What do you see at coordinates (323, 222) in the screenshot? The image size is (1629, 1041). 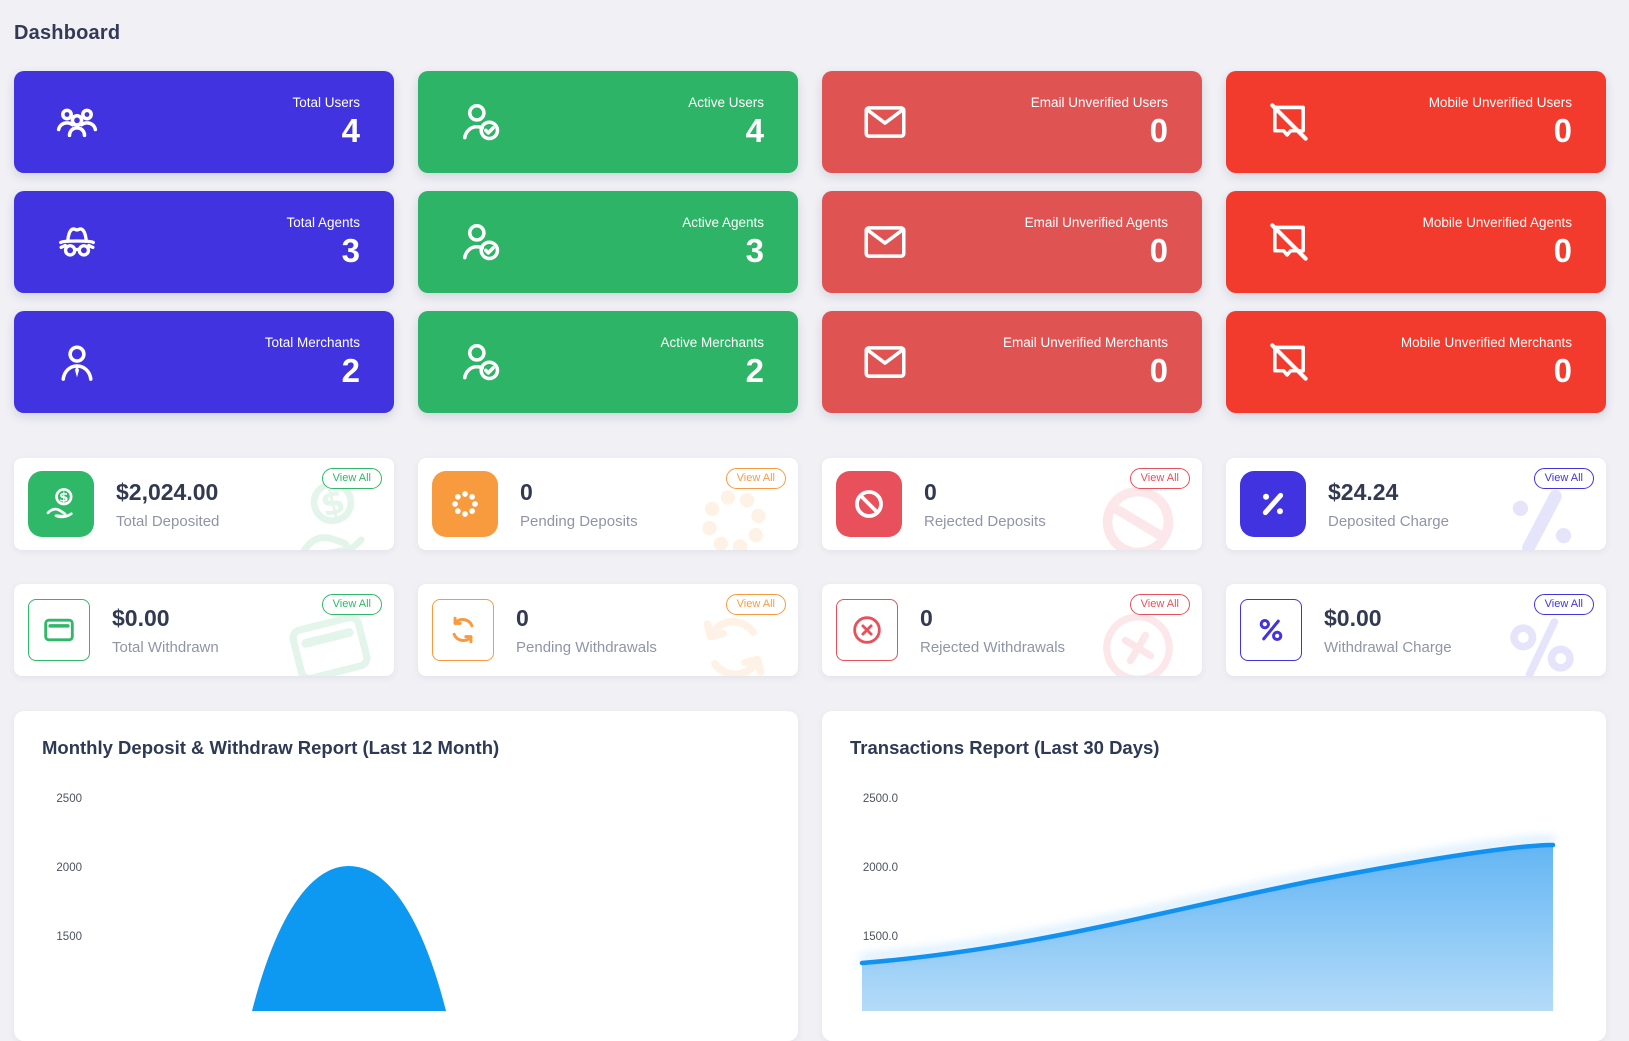 I see `summary-card-label: Total Agents` at bounding box center [323, 222].